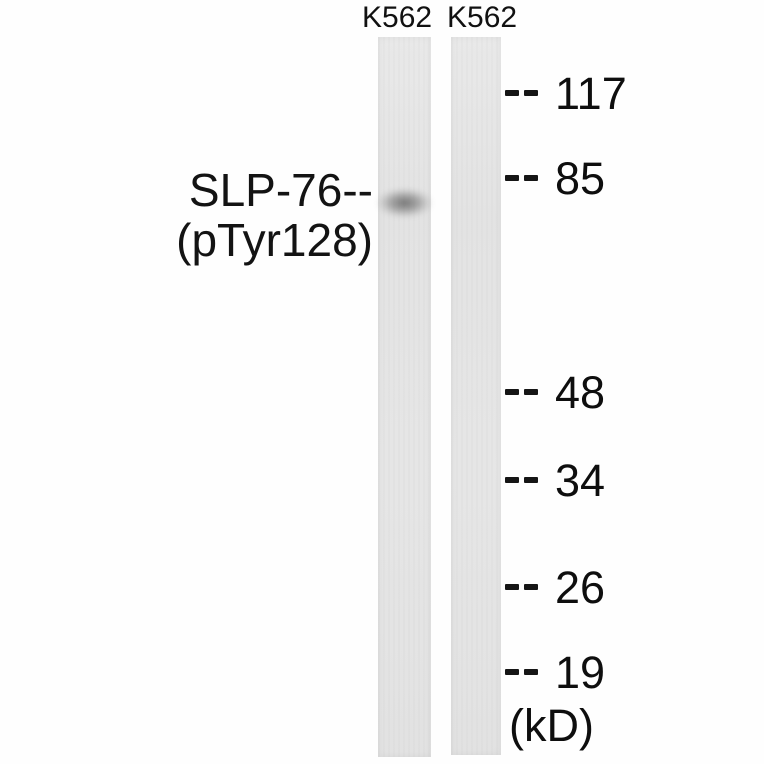  I want to click on mw-marker-26: 26, so click(555, 587).